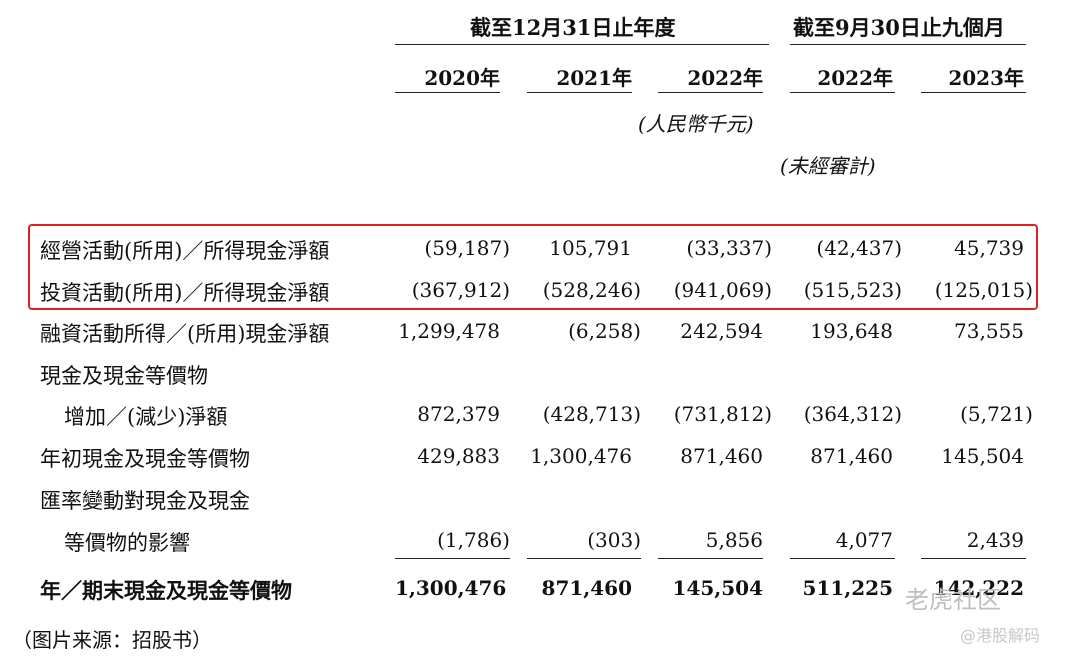 Image resolution: width=1072 pixels, height=658 pixels. Describe the element at coordinates (982, 456) in the screenshot. I see `table-cell: 145,504` at that location.